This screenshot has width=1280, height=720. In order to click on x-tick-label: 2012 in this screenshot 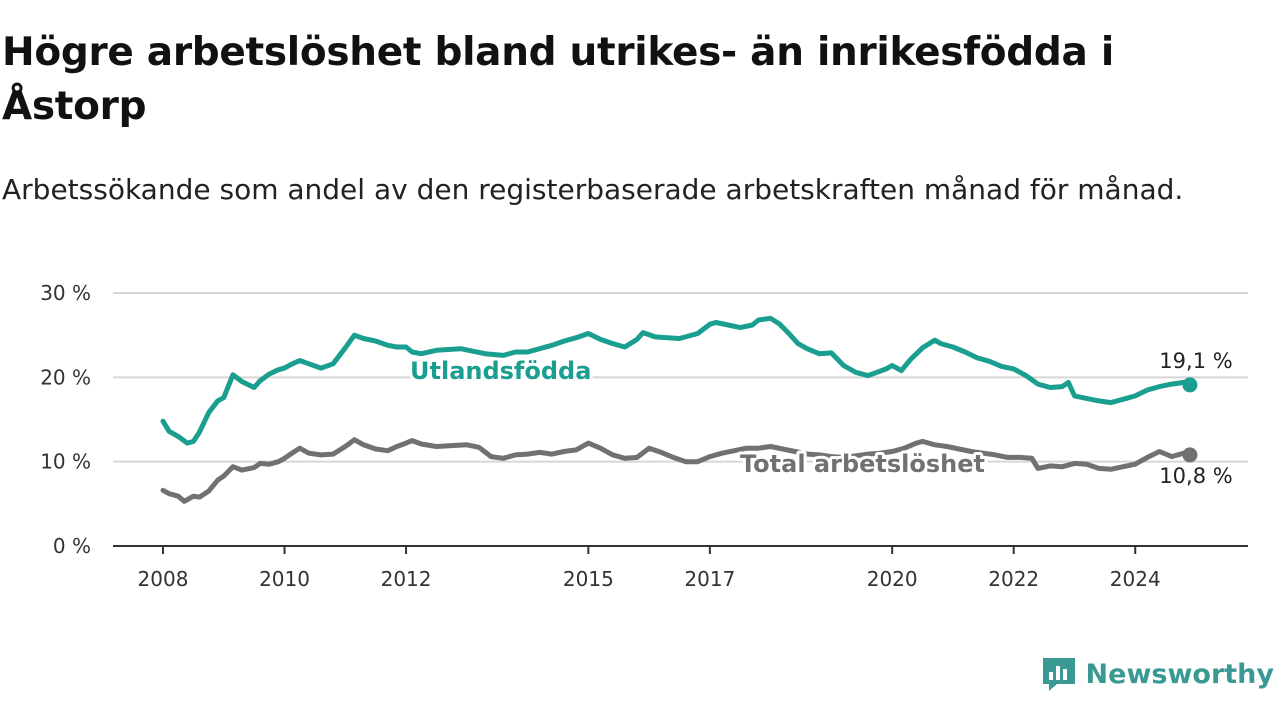, I will do `click(406, 579)`.